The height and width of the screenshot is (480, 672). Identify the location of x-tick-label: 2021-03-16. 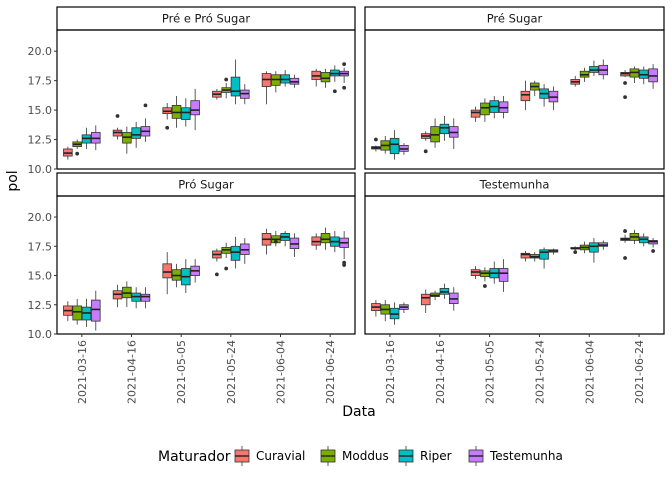
(82, 372).